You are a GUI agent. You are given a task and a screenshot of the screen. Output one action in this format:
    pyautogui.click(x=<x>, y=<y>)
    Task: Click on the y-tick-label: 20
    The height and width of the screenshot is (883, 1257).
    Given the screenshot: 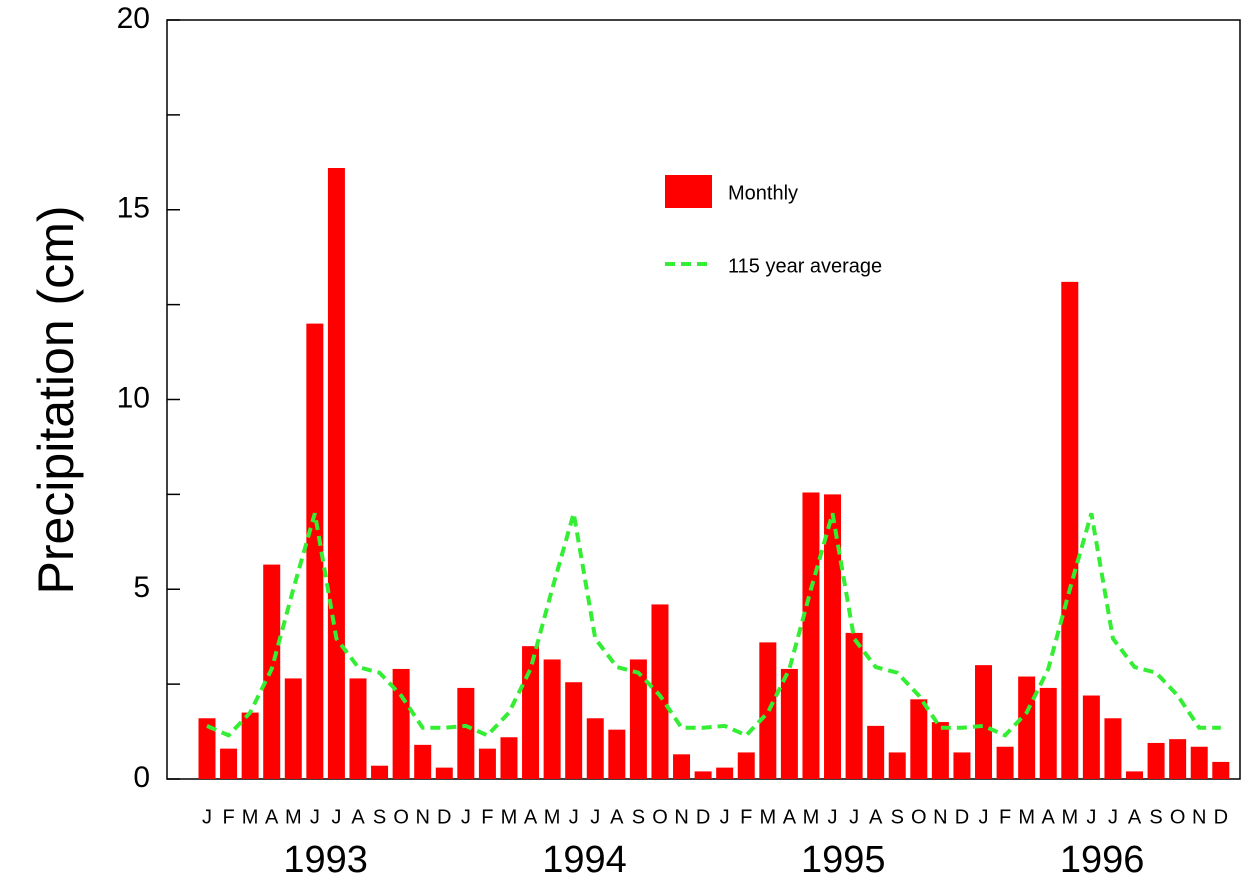 What is the action you would take?
    pyautogui.click(x=133, y=18)
    